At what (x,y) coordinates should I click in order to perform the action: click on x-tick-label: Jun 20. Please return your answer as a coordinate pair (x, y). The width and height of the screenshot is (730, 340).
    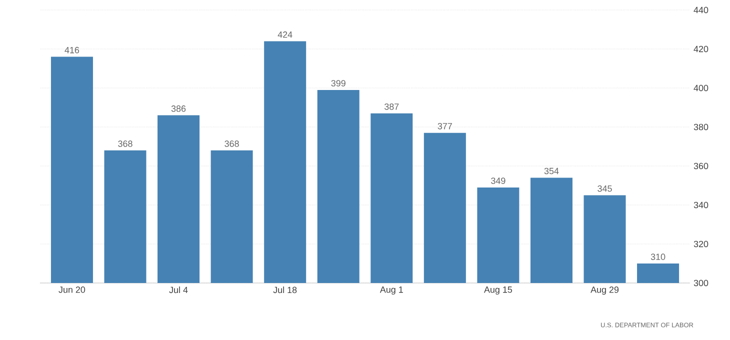
    Looking at the image, I should click on (72, 289).